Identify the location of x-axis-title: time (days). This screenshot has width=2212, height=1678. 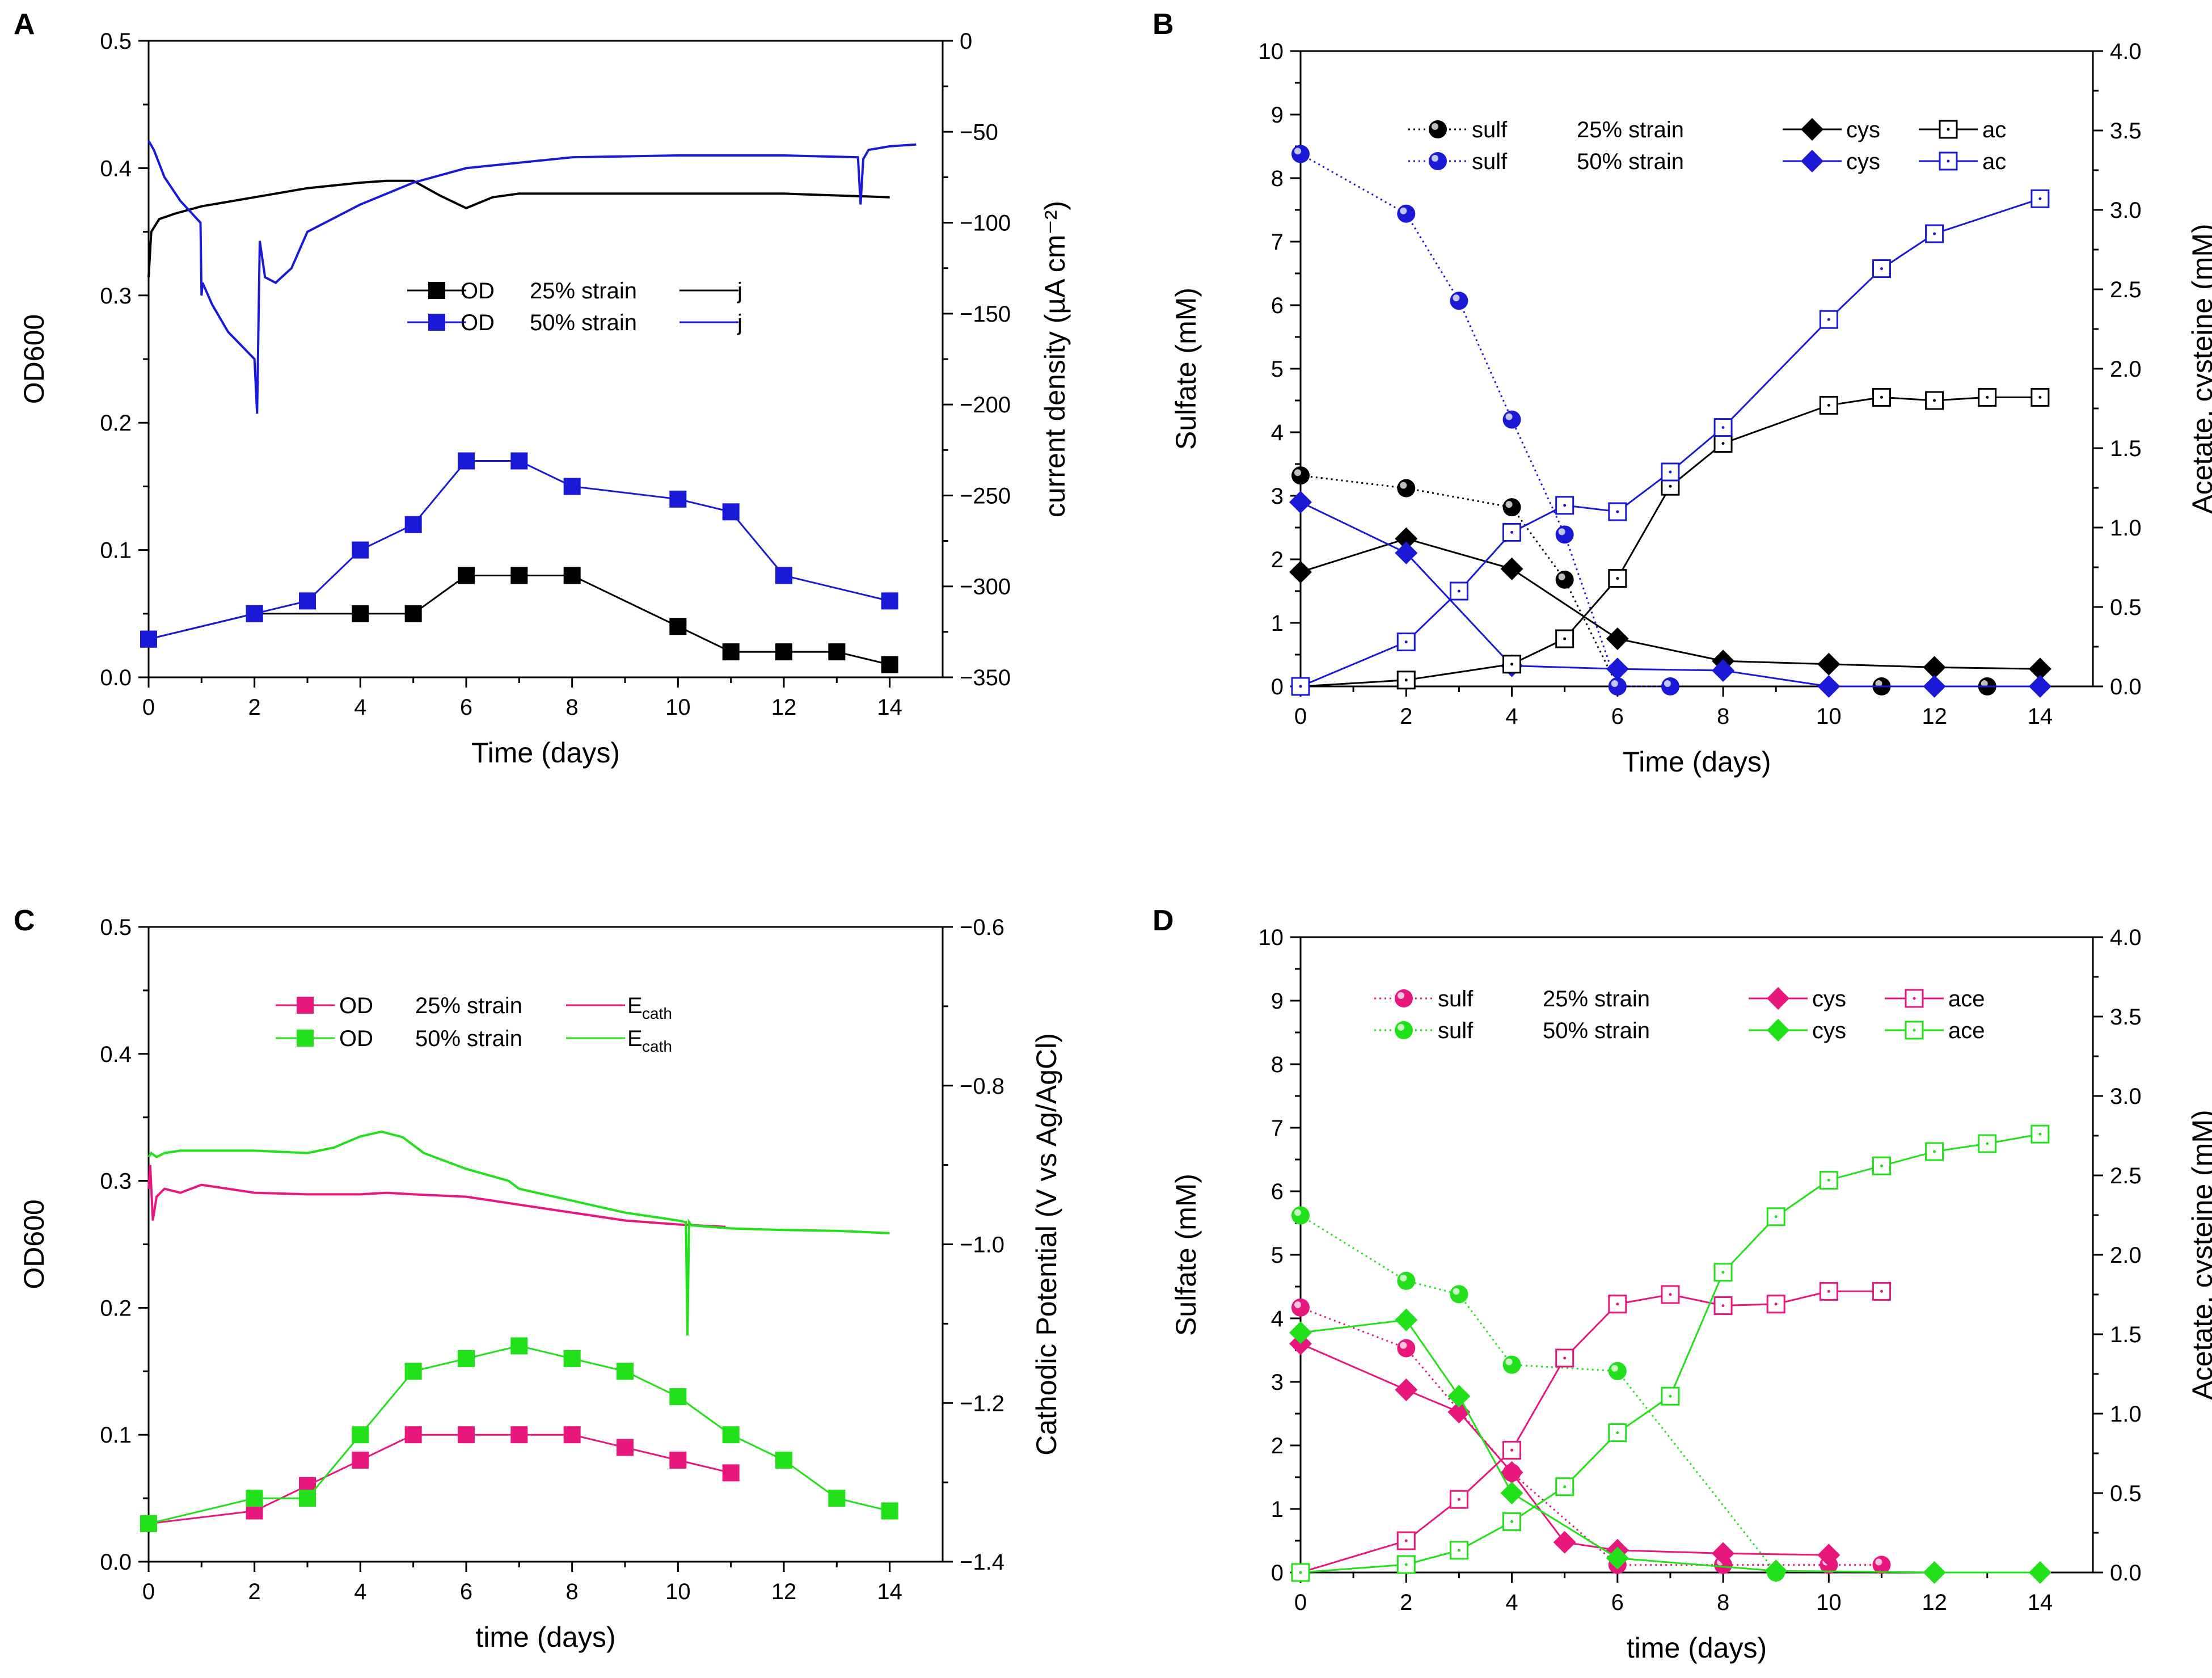
(1697, 1648).